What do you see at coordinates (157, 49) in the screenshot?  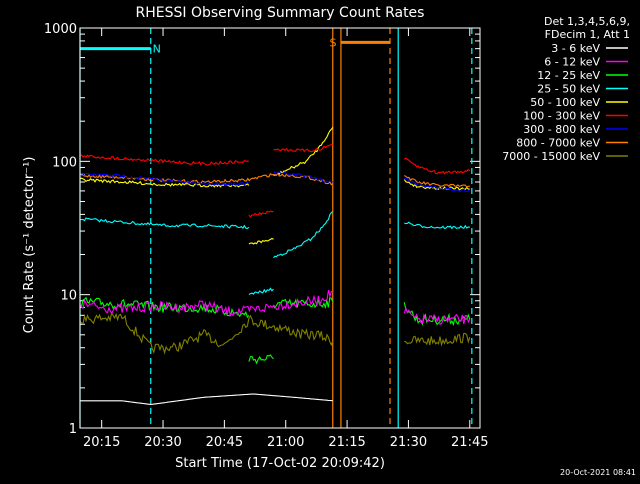 I see `annotation-label-n: N` at bounding box center [157, 49].